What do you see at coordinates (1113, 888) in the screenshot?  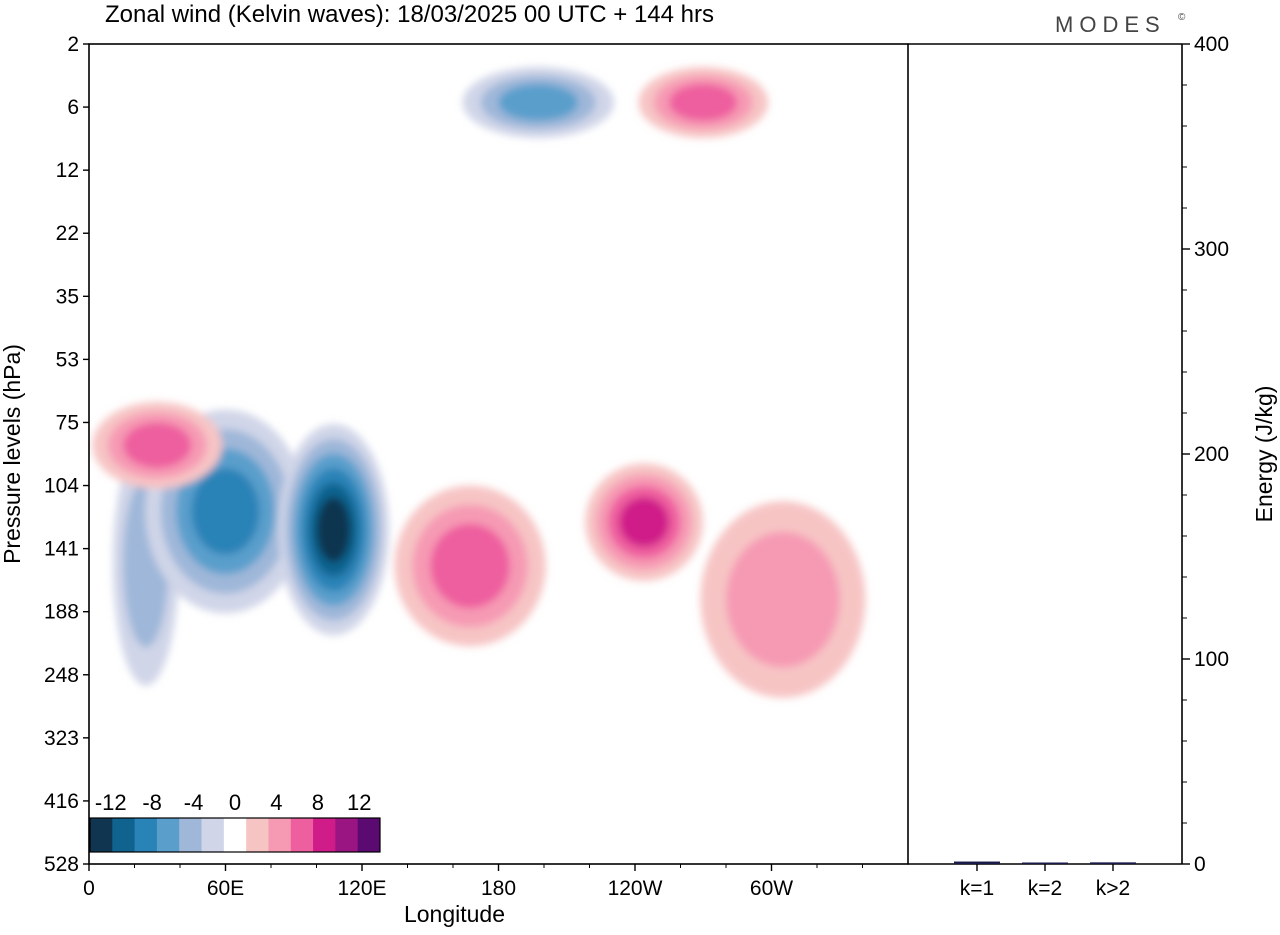 I see `energy-category-label: k>2` at bounding box center [1113, 888].